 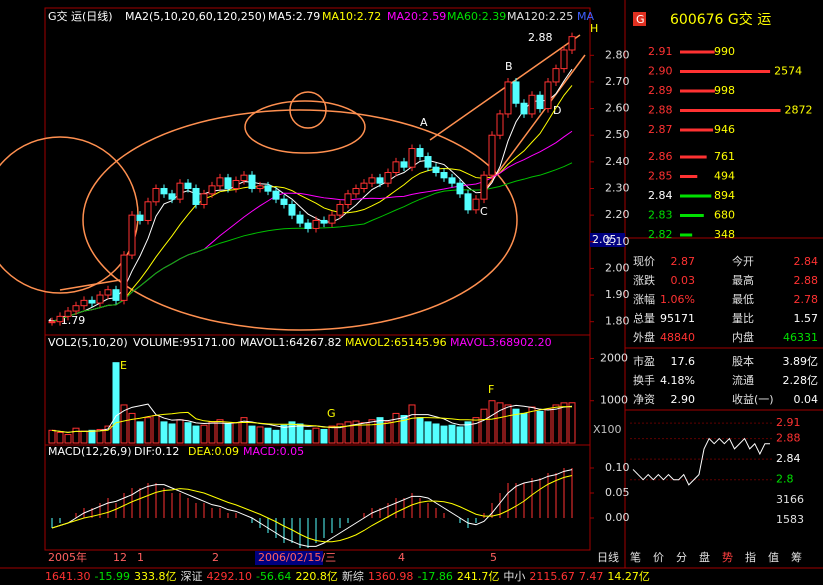 I want to click on book-price: 2.90, so click(x=660, y=71).